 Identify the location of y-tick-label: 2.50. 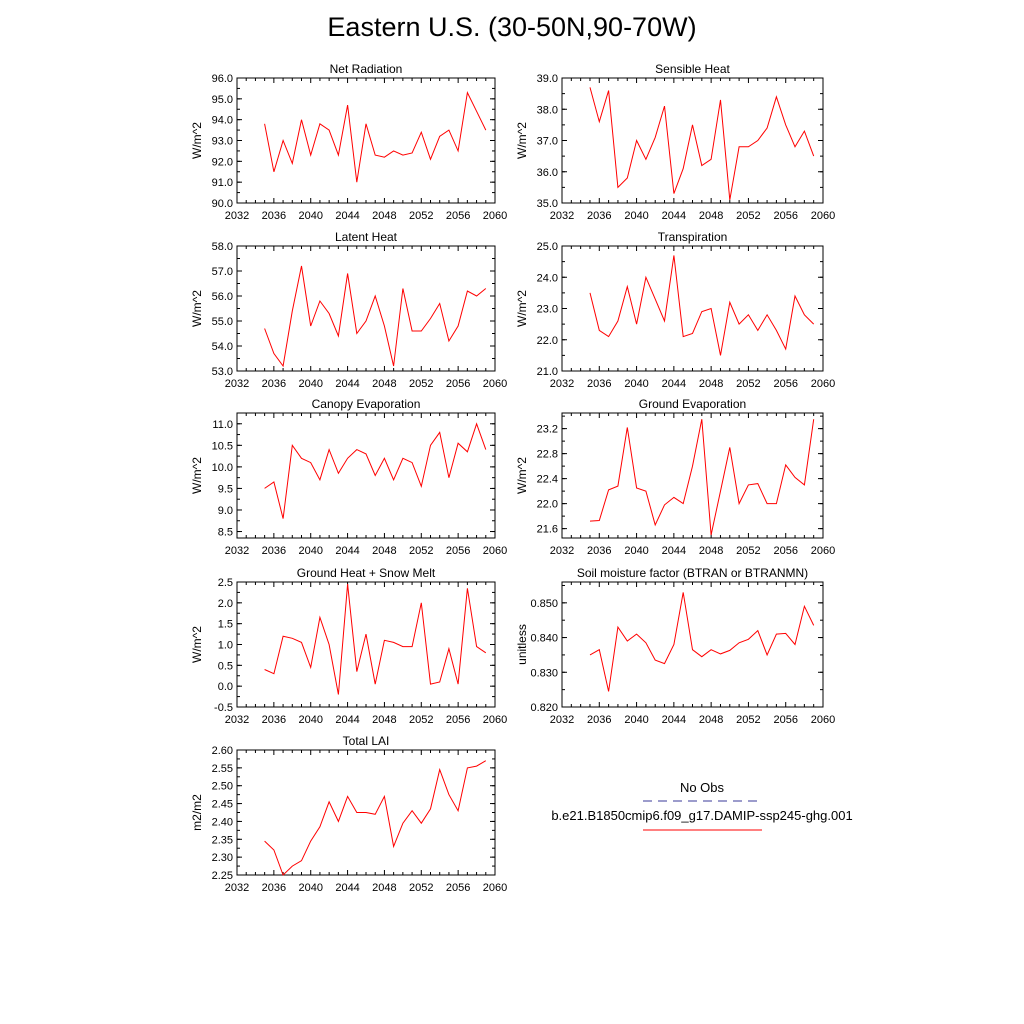
(222, 787).